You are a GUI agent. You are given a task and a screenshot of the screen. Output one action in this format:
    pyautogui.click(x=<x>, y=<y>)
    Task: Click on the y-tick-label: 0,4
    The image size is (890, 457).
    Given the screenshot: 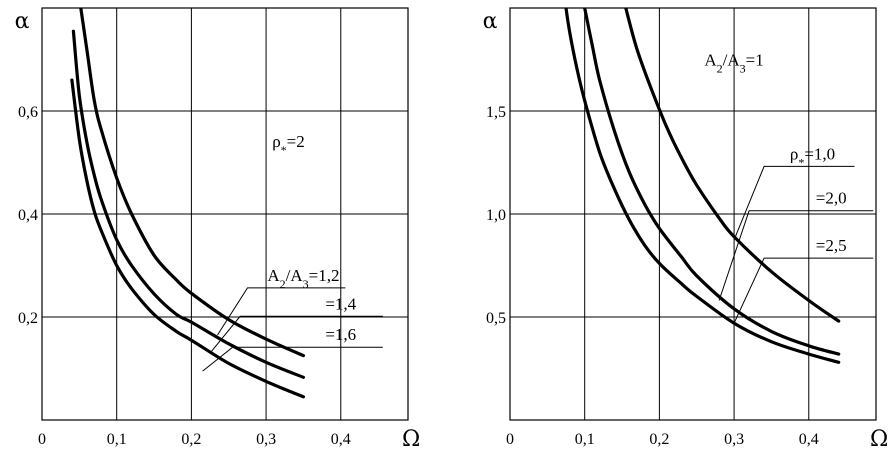 What is the action you would take?
    pyautogui.click(x=28, y=215)
    